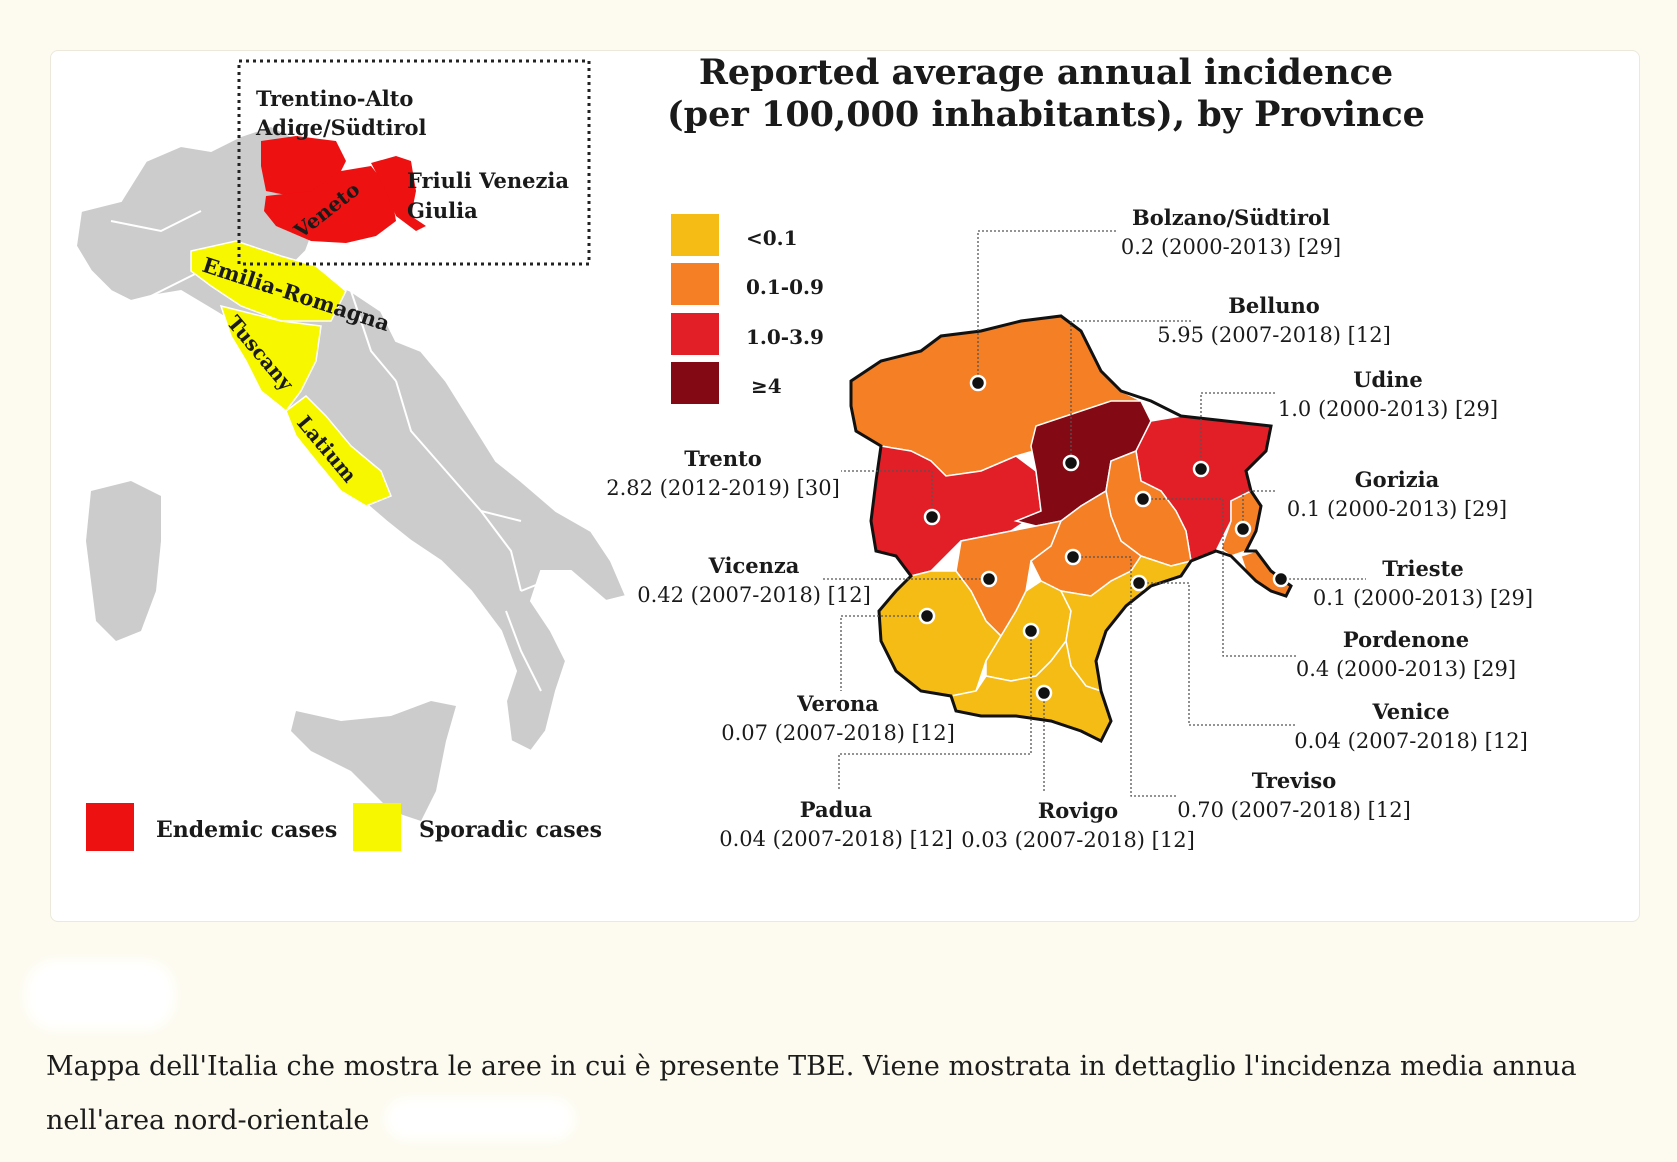  I want to click on dot-vicenza, so click(989, 579).